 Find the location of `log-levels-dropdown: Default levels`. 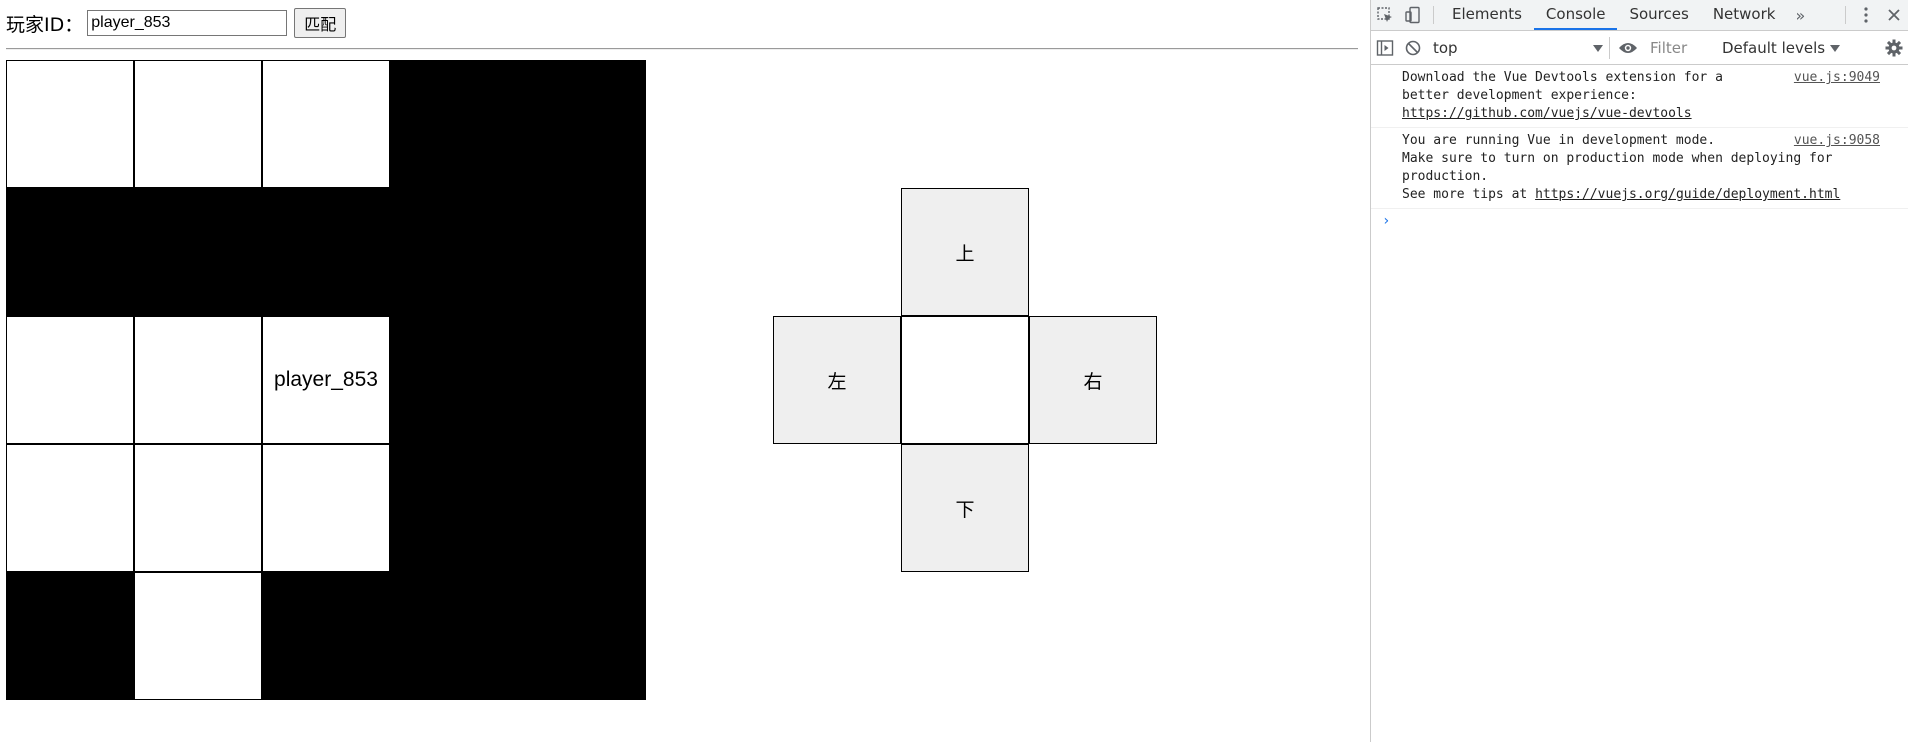

log-levels-dropdown: Default levels is located at coordinates (1781, 47).